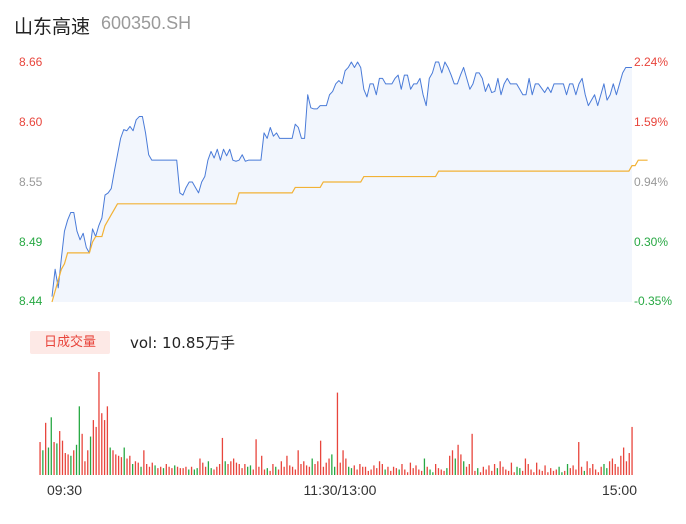 This screenshot has width=686, height=524. I want to click on daily-volume-button: 日成交量, so click(70, 342).